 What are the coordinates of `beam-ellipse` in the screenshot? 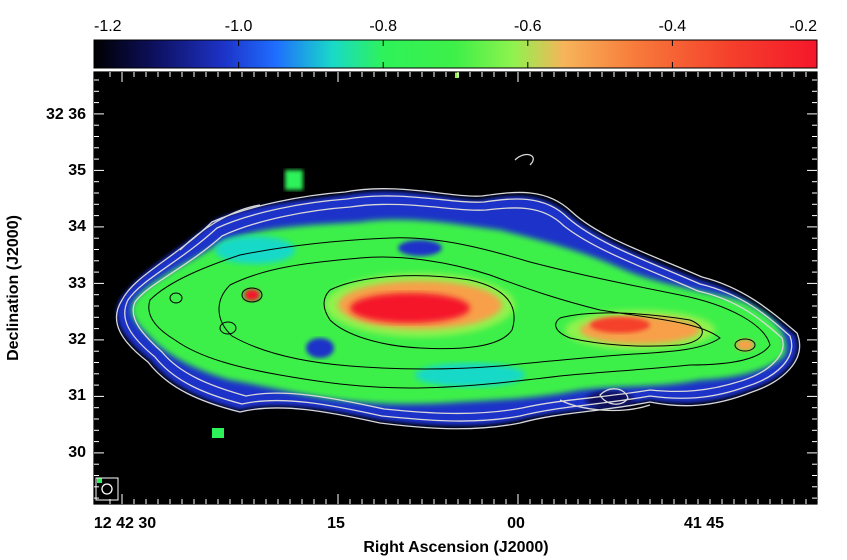 It's located at (107, 489).